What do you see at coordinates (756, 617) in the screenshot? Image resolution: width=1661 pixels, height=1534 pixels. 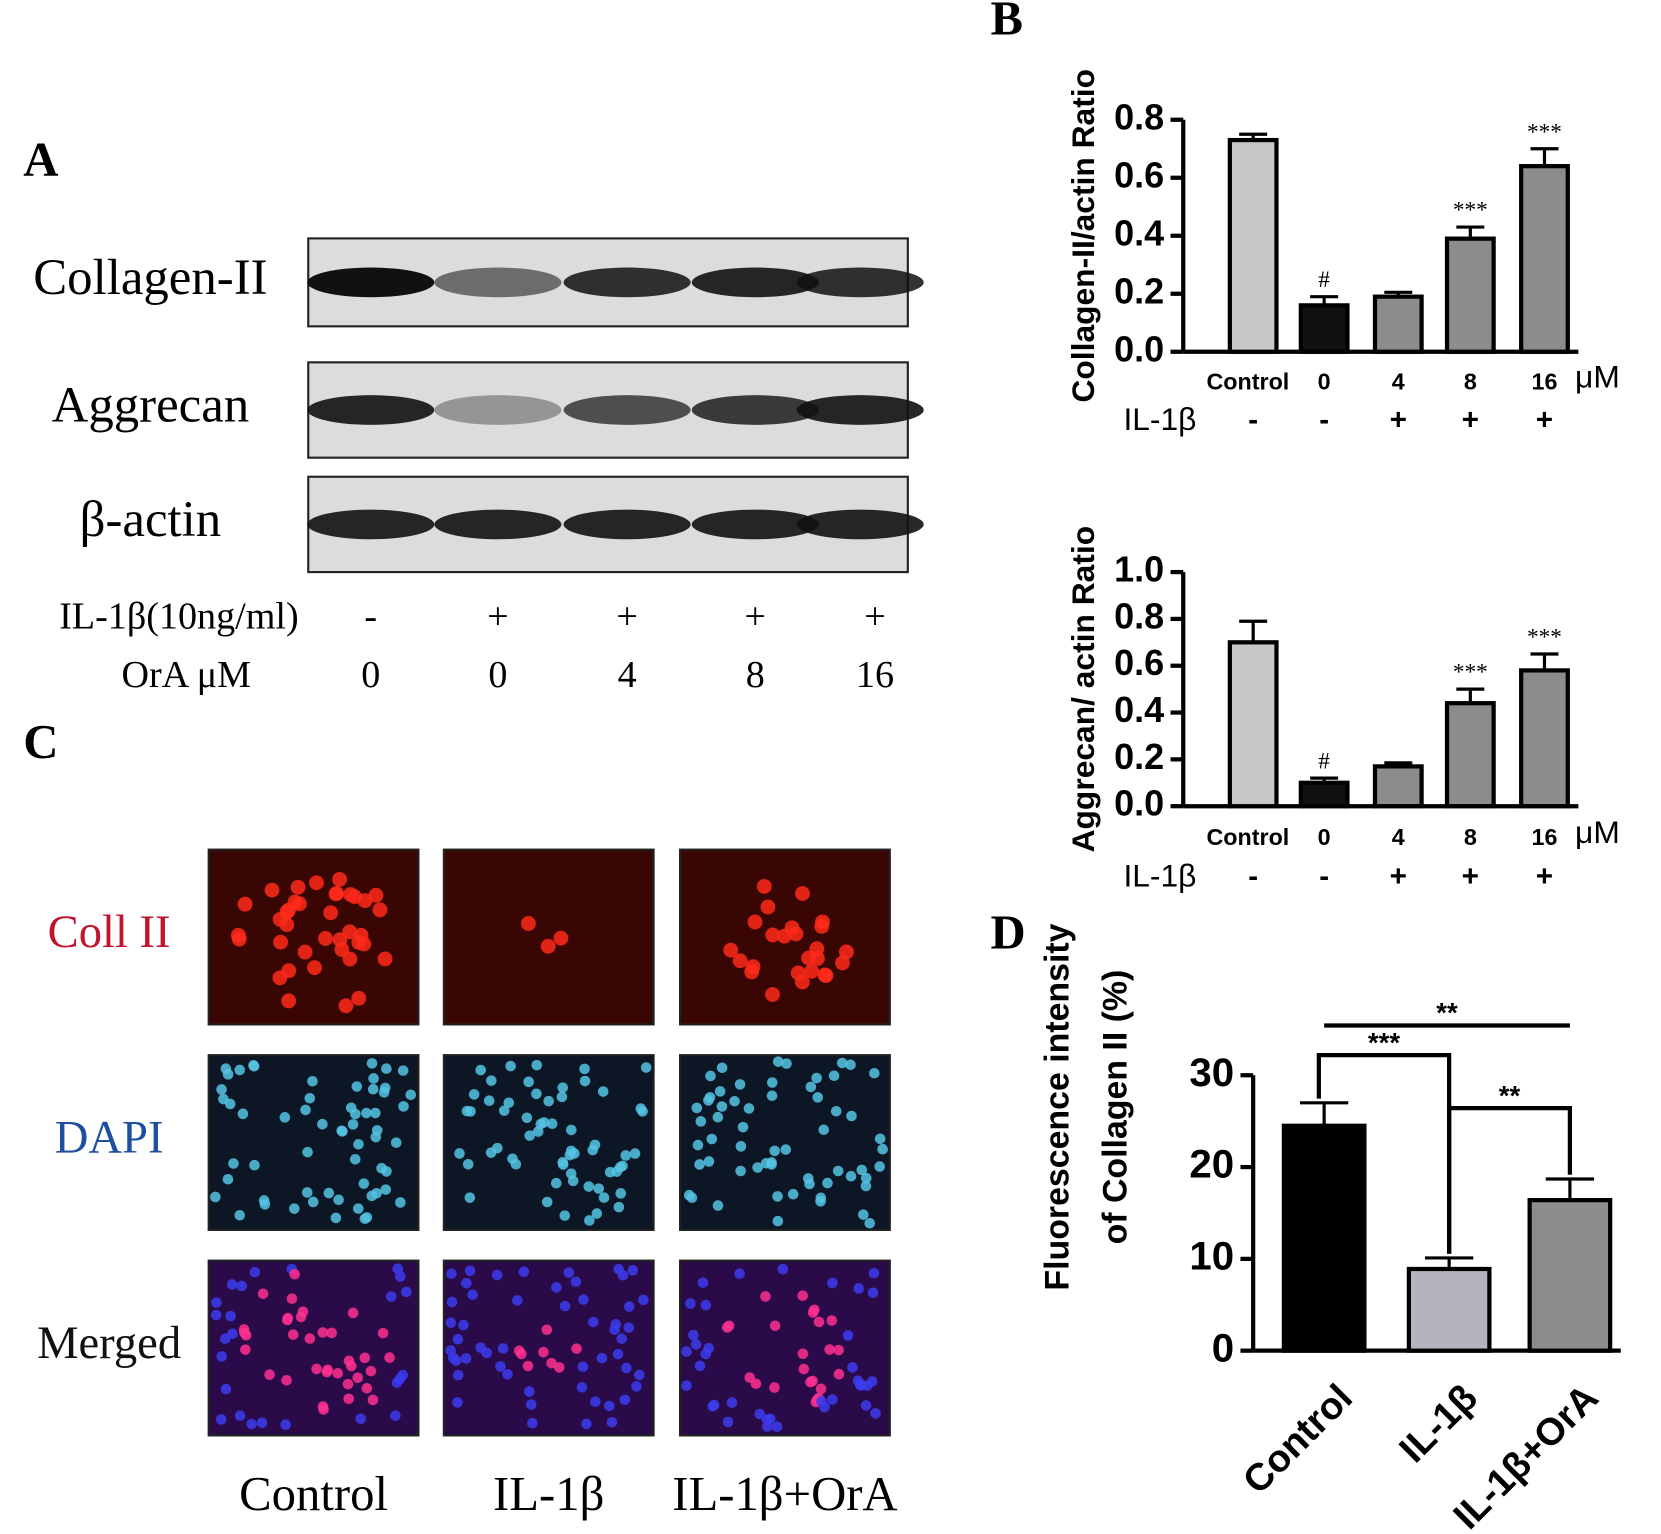 I see `treatment-value: +` at bounding box center [756, 617].